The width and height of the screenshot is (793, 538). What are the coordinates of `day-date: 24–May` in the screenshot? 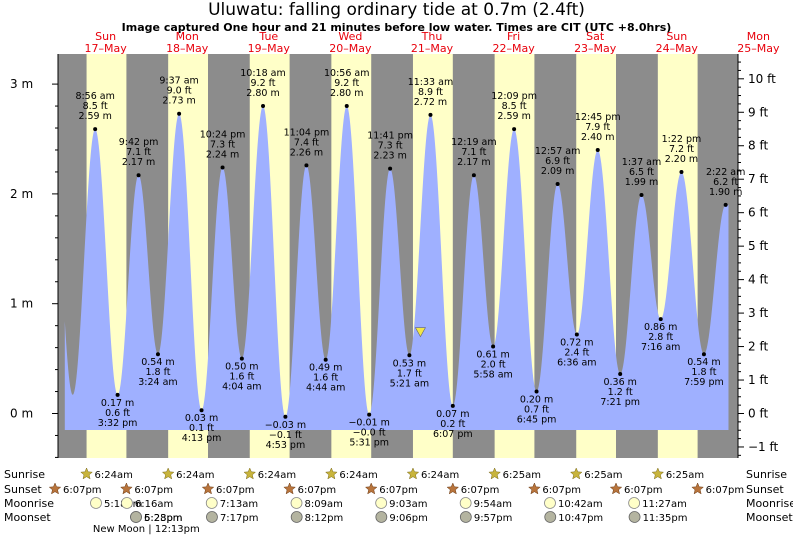 It's located at (677, 48).